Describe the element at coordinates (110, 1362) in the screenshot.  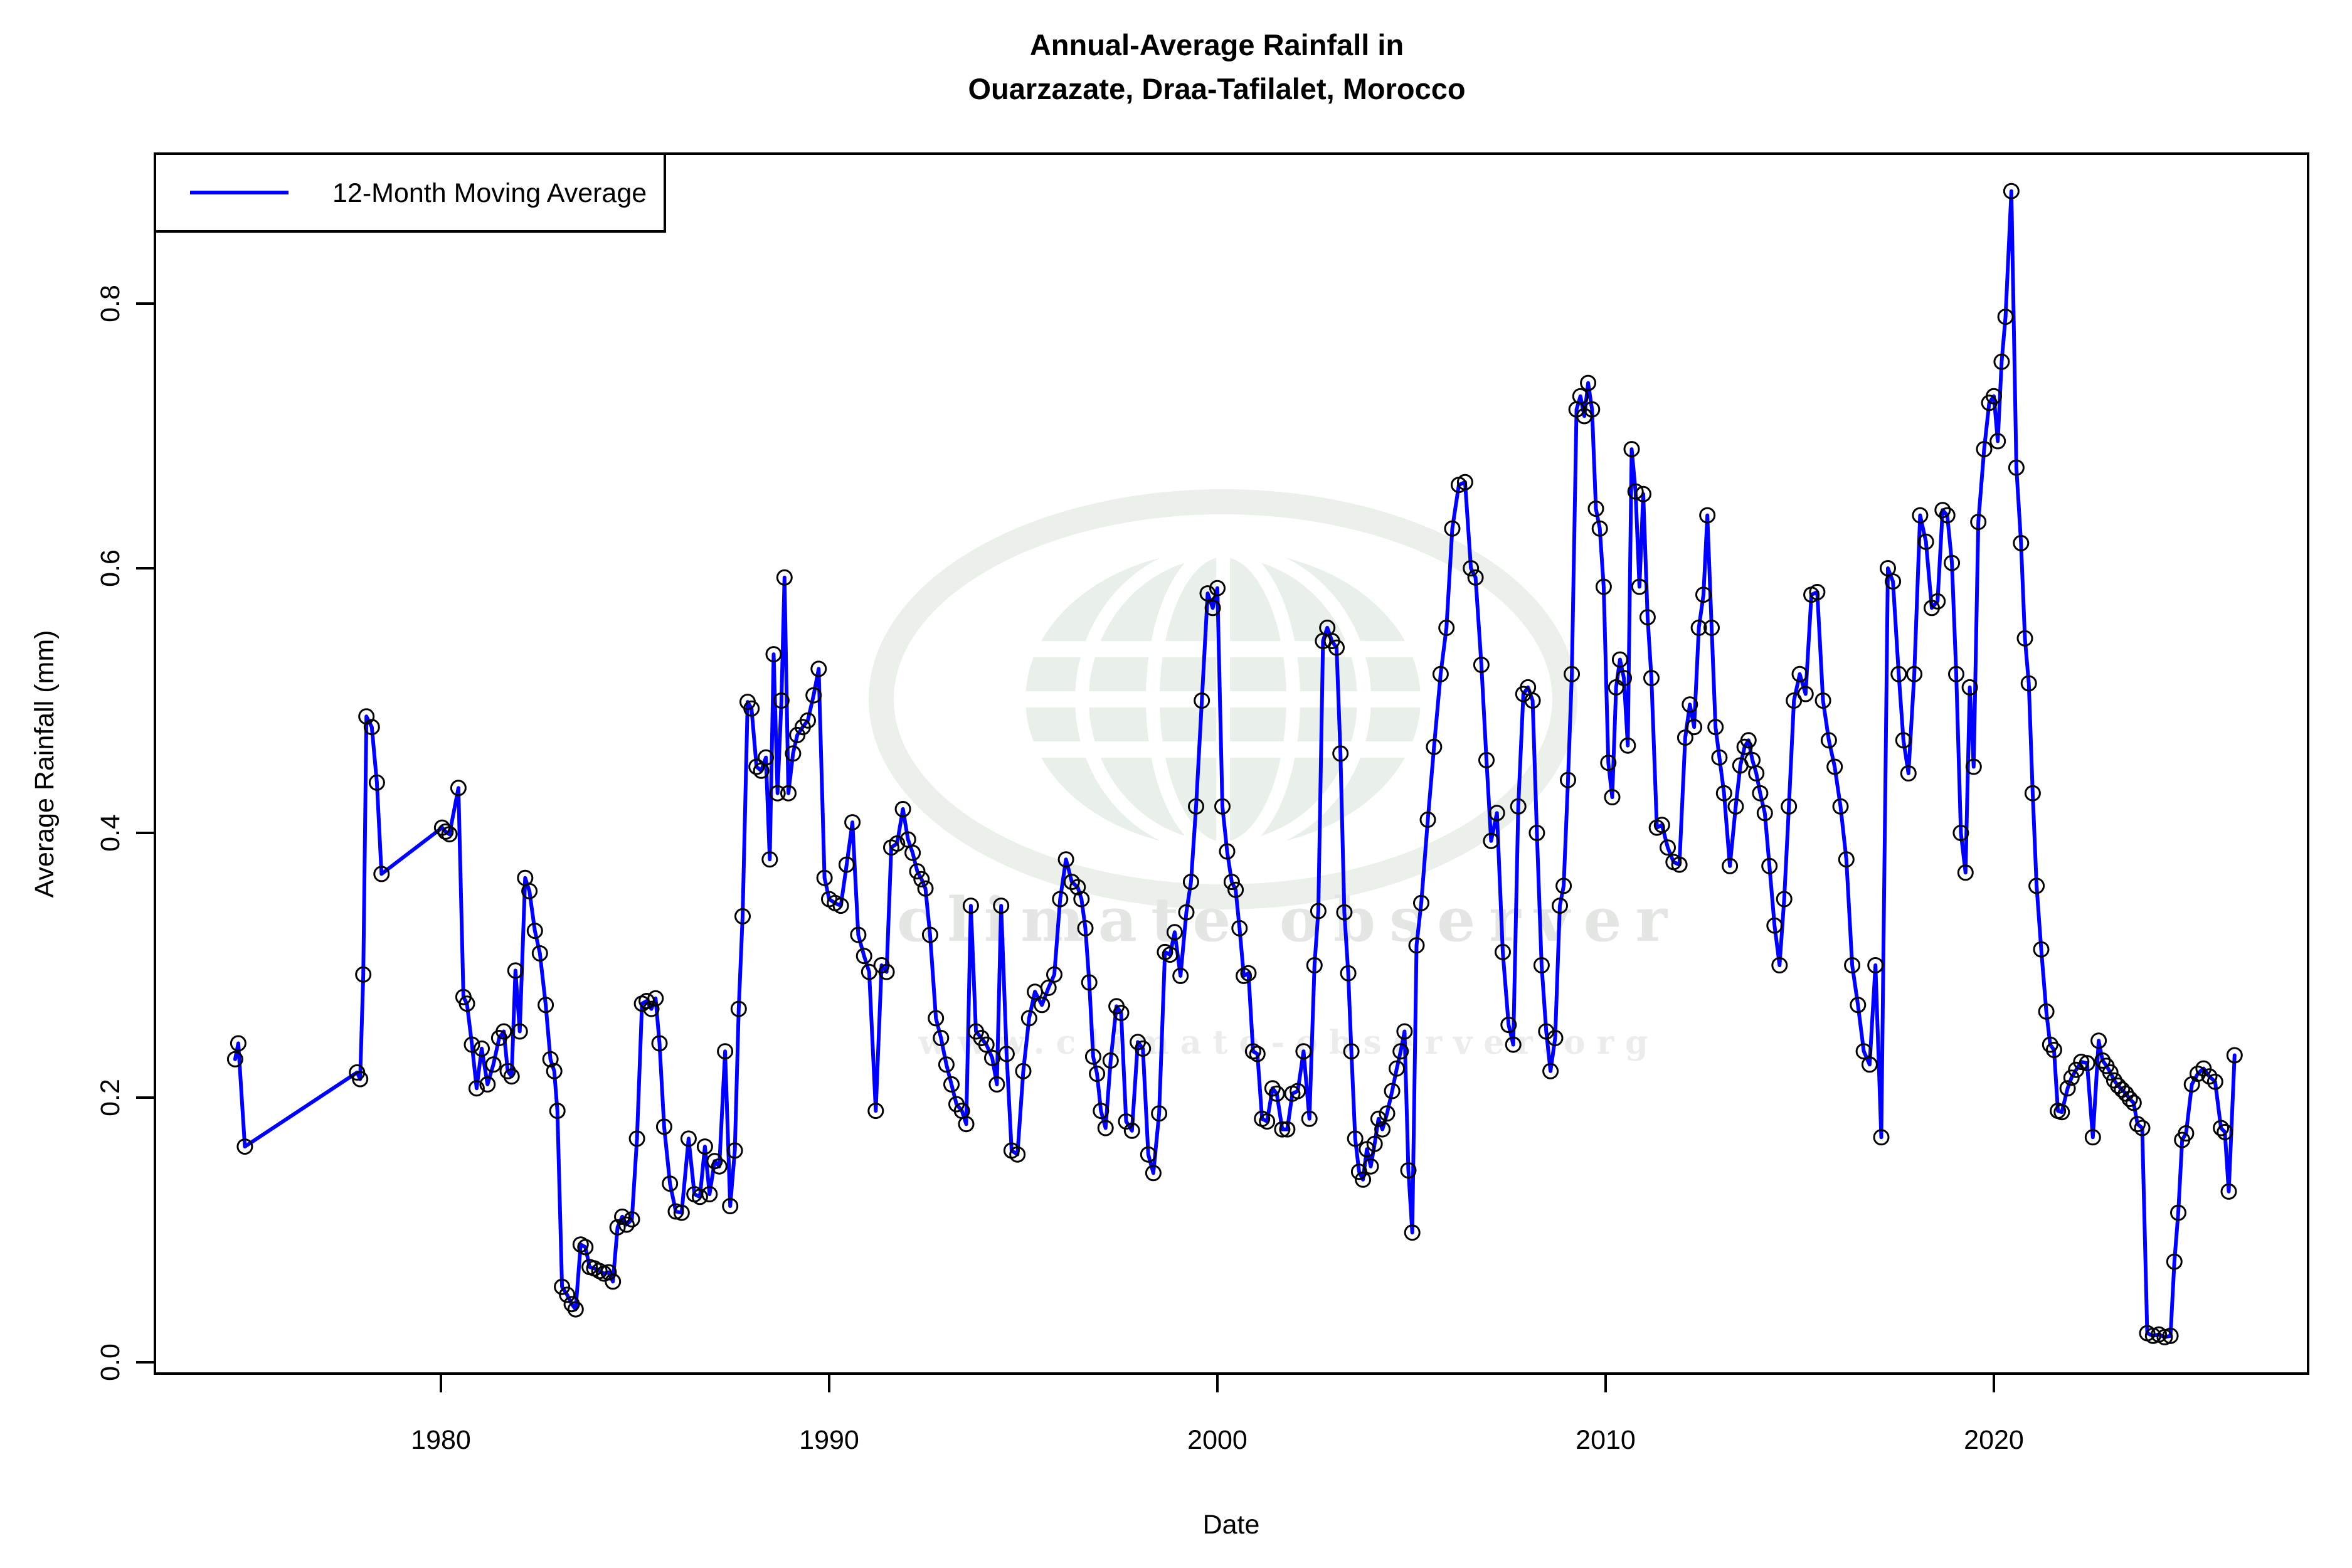
I see `y-tick-label: 0.0` at that location.